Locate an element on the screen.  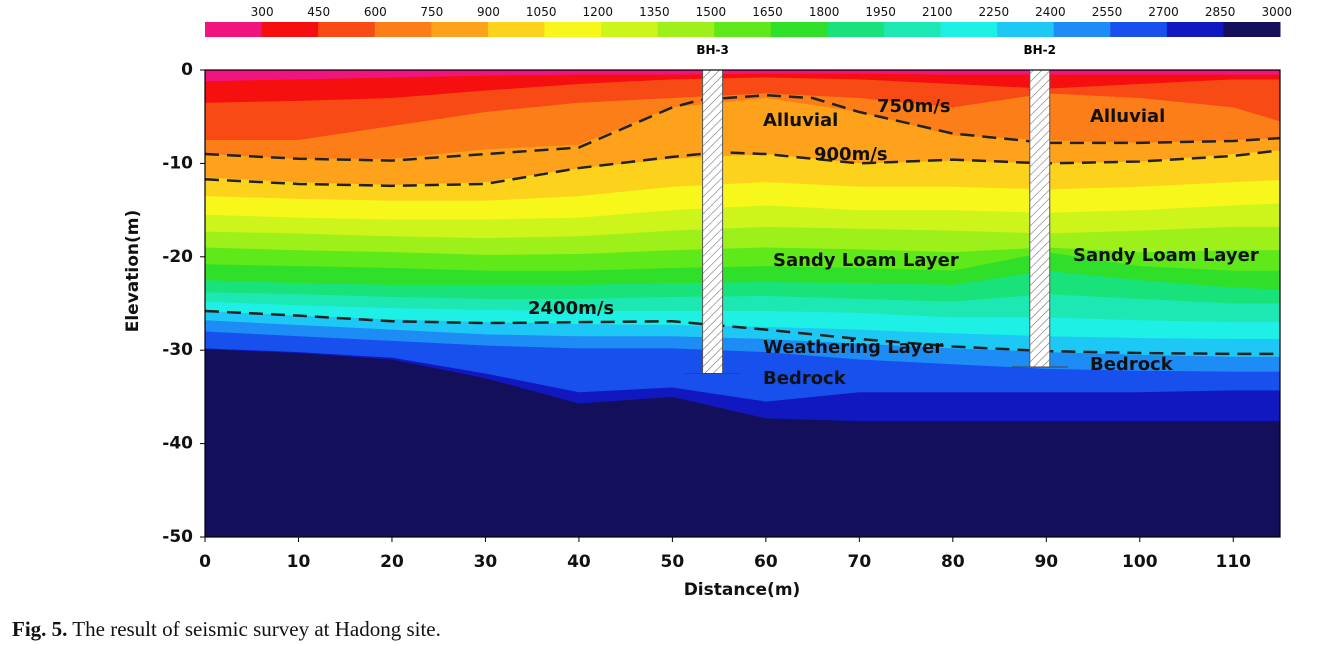
annotation: 2400m/s is located at coordinates (571, 308).